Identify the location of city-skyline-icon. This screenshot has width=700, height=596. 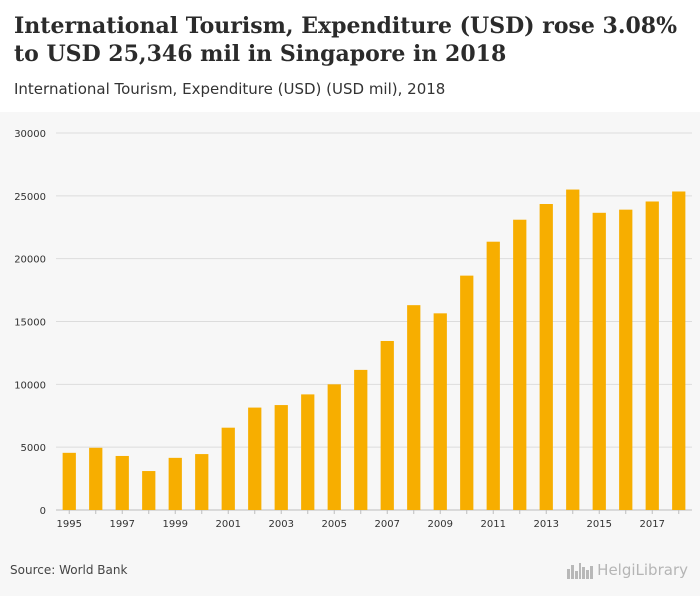
(580, 571).